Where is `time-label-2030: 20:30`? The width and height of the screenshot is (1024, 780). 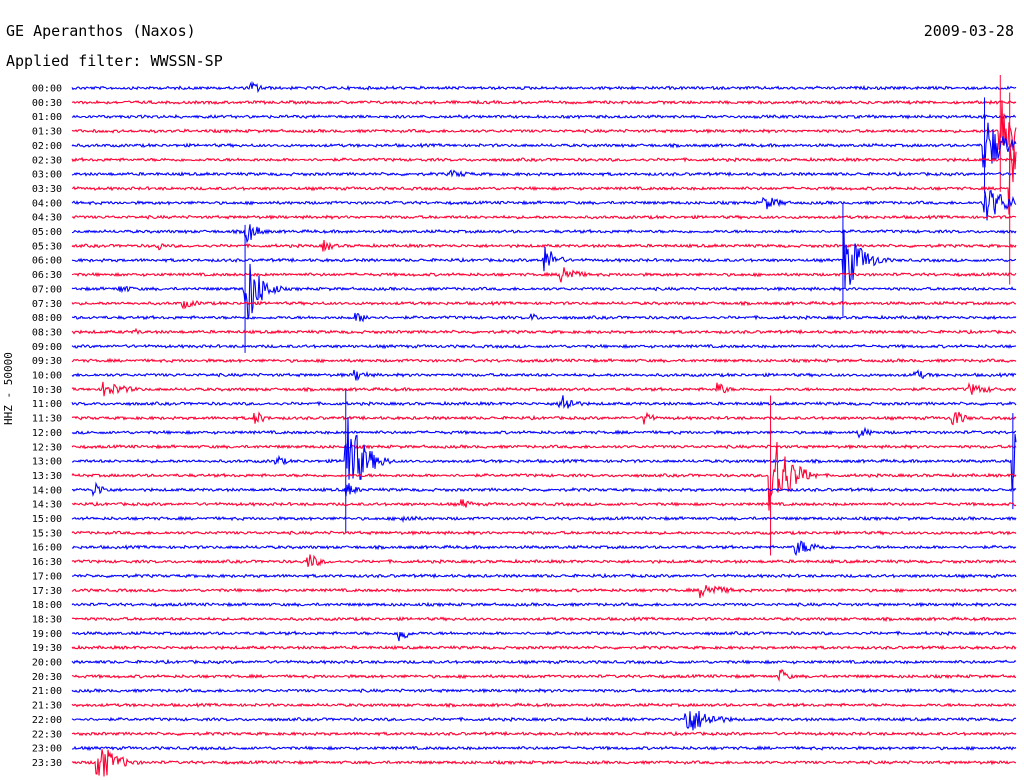
time-label-2030: 20:30 is located at coordinates (47, 677).